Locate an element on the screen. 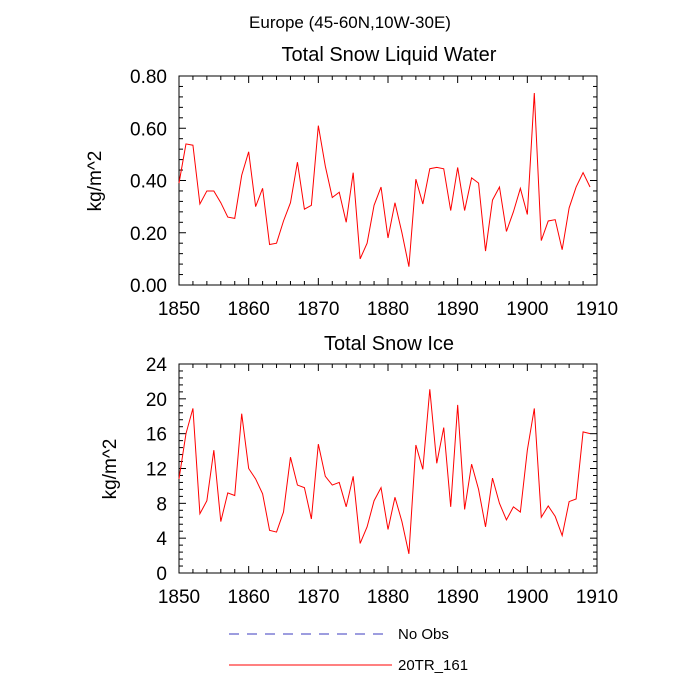 This screenshot has width=700, height=700. y-tick-label: 12 is located at coordinates (156, 470).